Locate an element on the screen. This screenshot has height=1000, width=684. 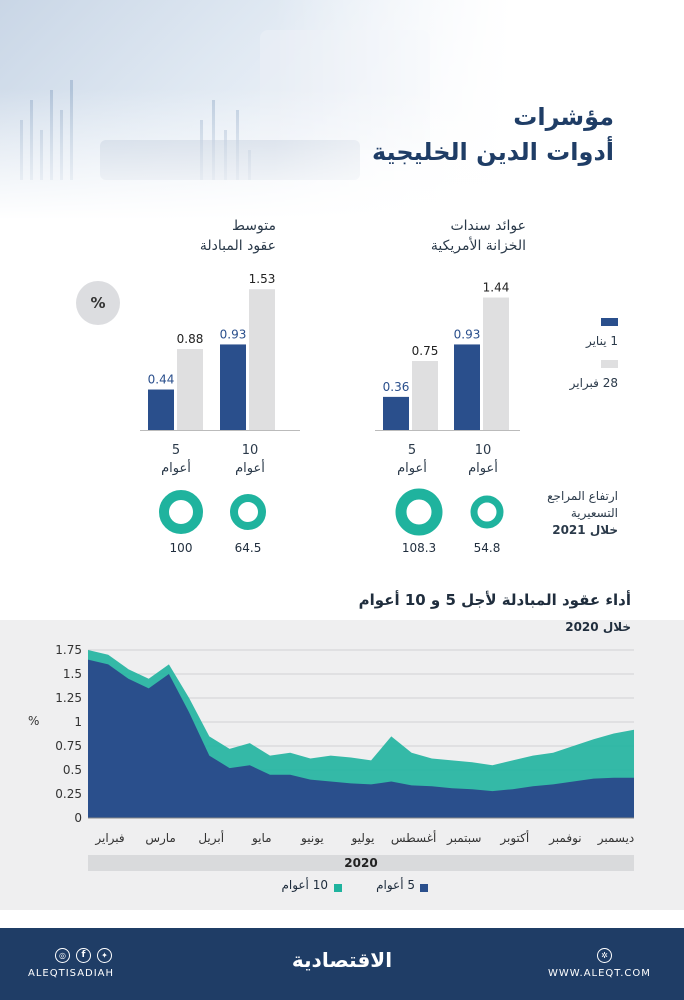
swaps-cat-5-num: 5 is located at coordinates (176, 450).